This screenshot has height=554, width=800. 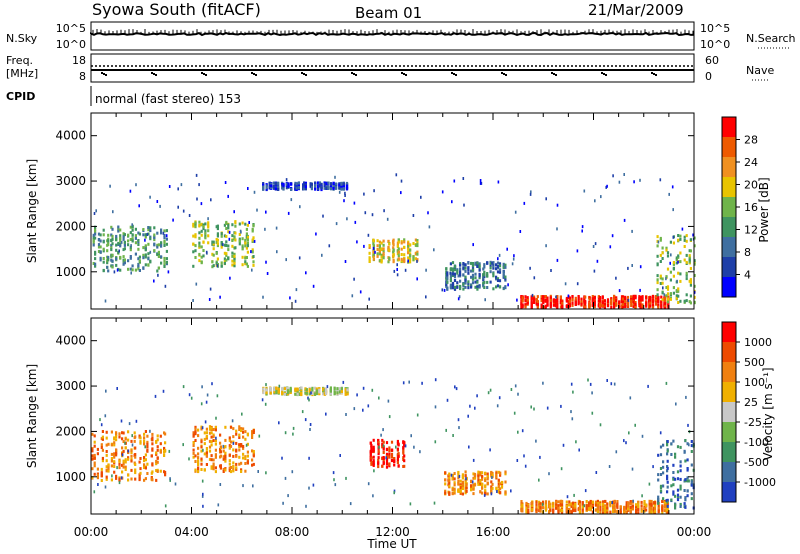 I want to click on colorbar-tick-label: 12, so click(x=751, y=230).